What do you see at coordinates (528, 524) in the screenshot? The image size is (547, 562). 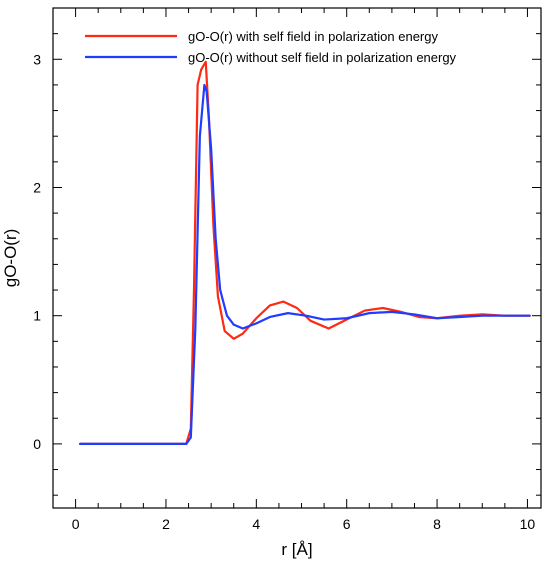 I see `x-tick-label: 10` at bounding box center [528, 524].